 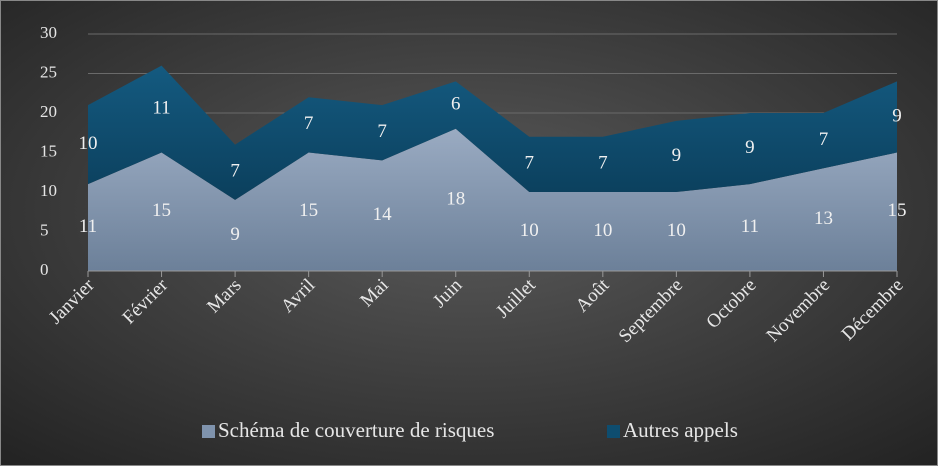 I want to click on legend-label: Autres appels, so click(x=680, y=430).